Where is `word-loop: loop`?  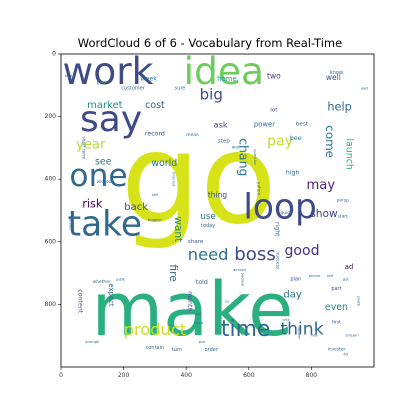
word-loop: loop is located at coordinates (280, 207).